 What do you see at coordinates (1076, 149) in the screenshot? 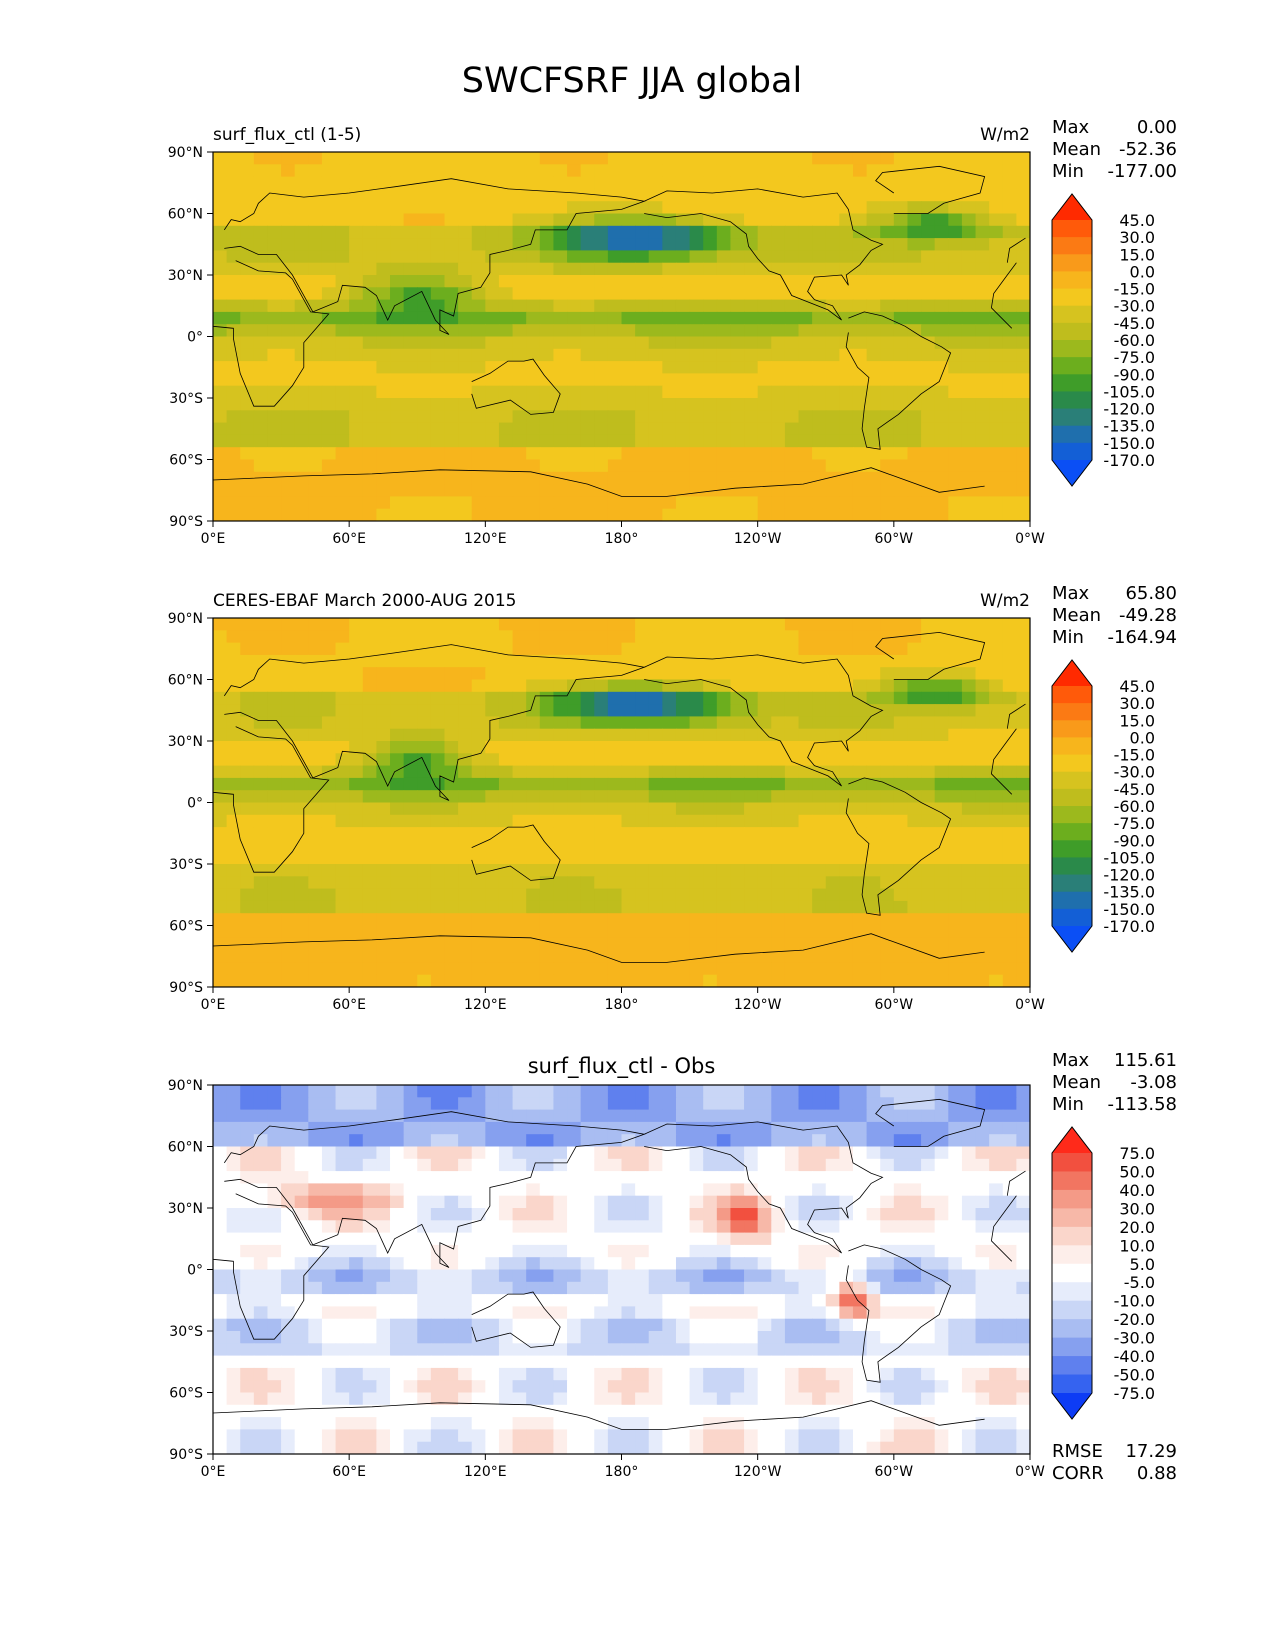
I see `stat-label: Mean` at bounding box center [1076, 149].